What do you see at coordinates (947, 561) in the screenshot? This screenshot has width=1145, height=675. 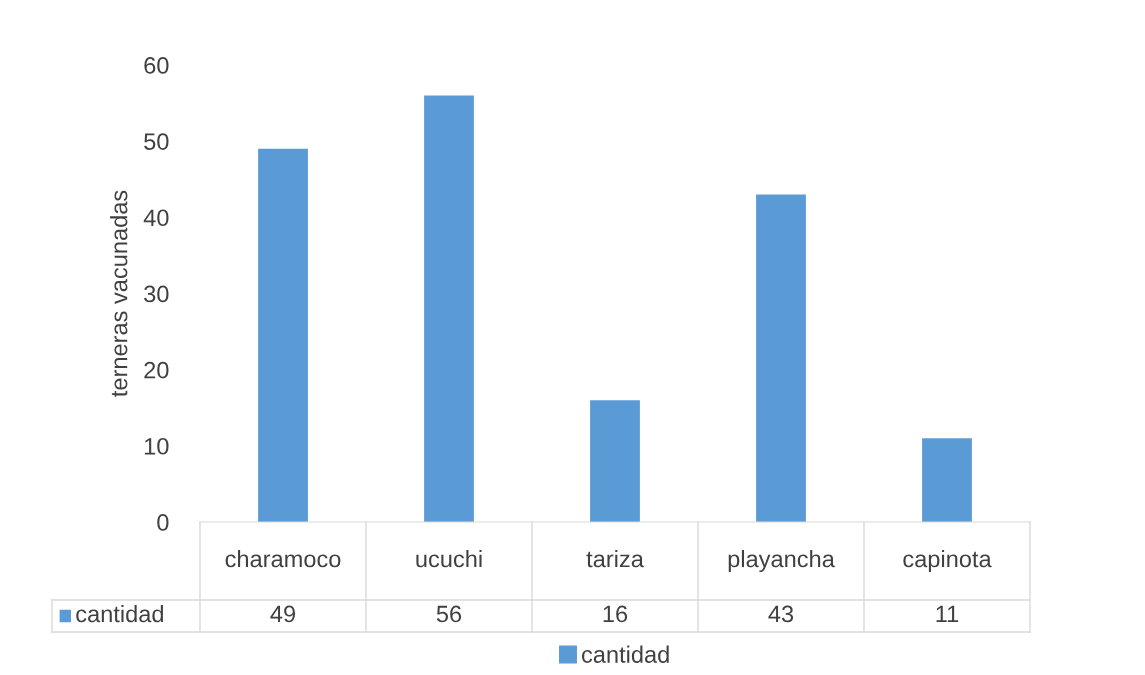 I see `x-tick-label: capinota` at bounding box center [947, 561].